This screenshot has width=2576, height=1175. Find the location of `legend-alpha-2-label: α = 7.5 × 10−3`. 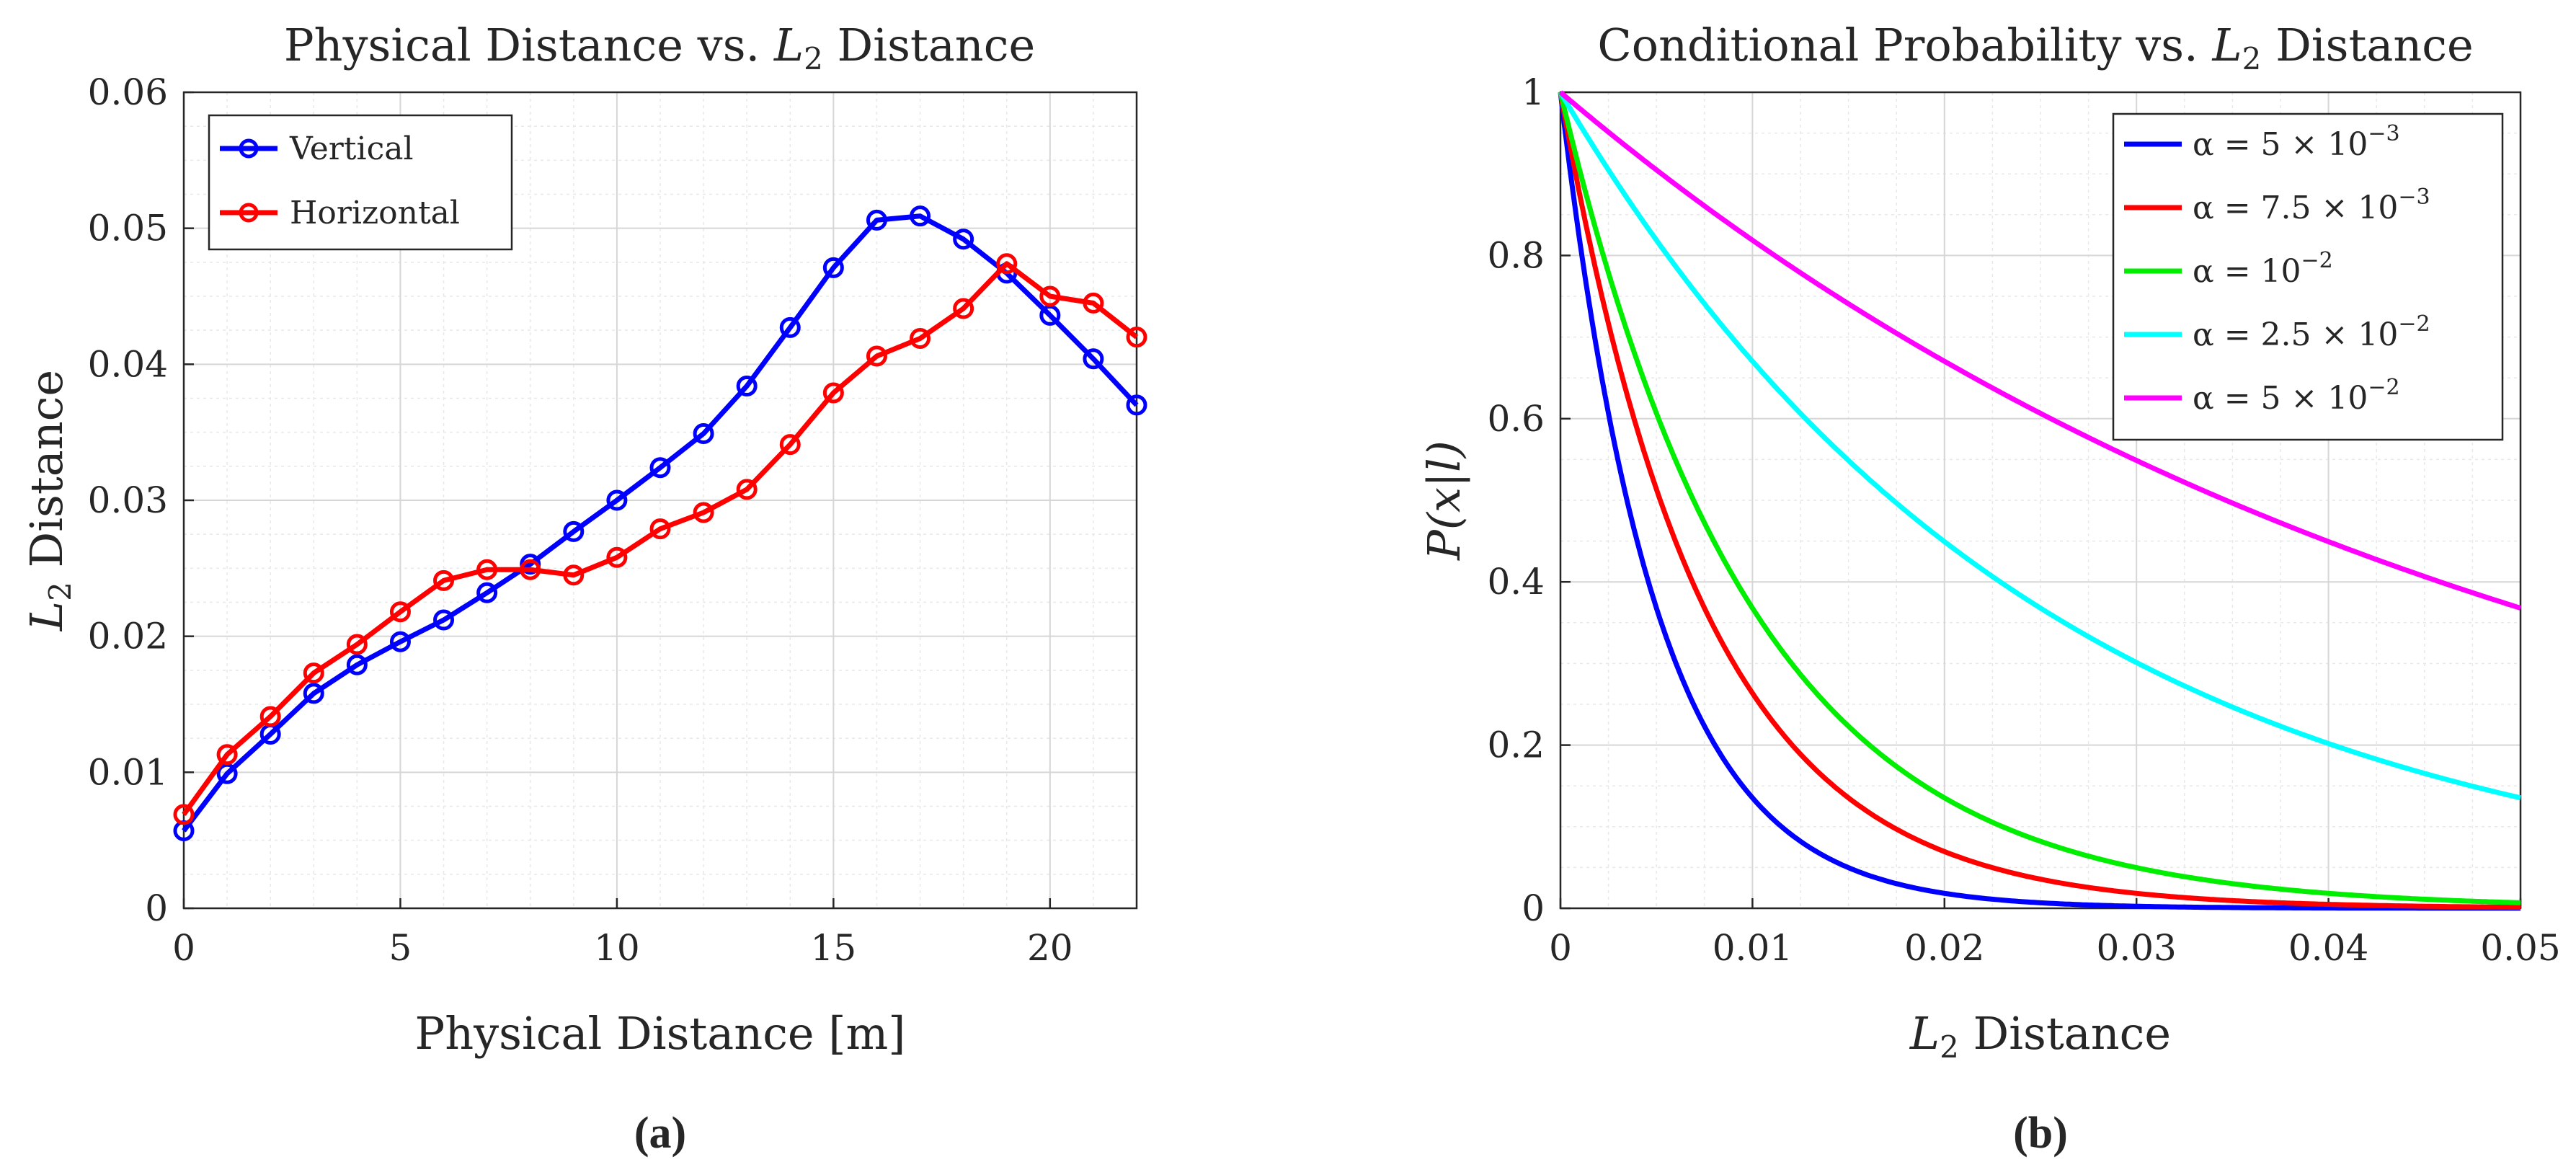

legend-alpha-2-label: α = 7.5 × 10−3 is located at coordinates (2311, 205).